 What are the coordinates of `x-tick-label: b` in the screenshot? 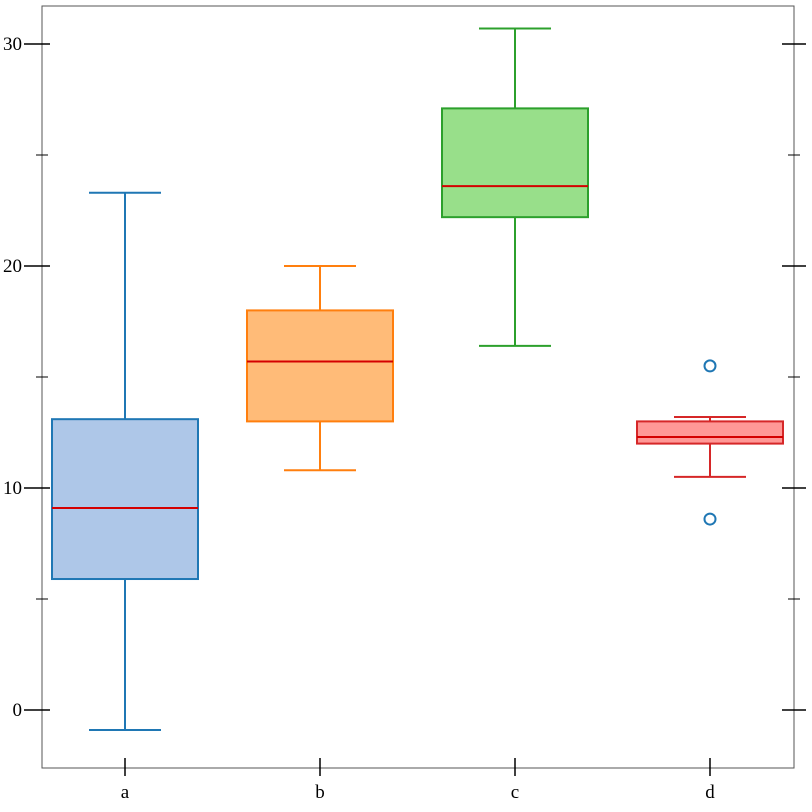 It's located at (320, 792).